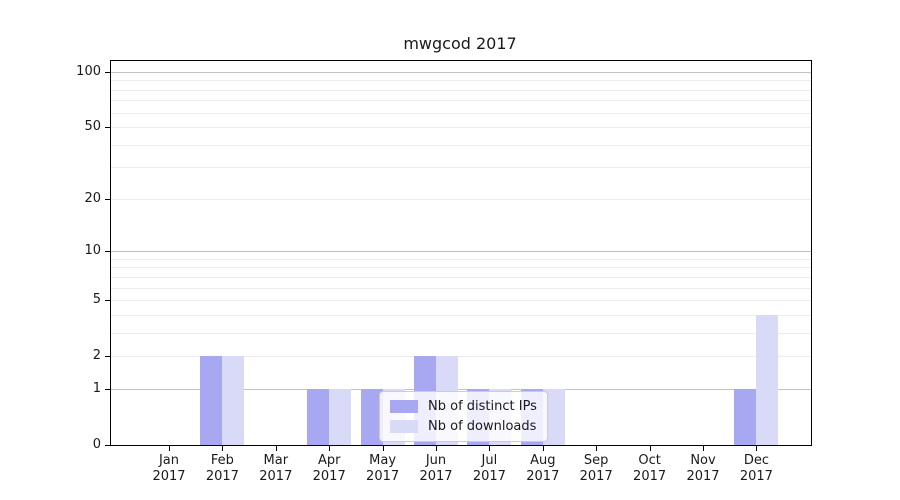  What do you see at coordinates (276, 468) in the screenshot?
I see `x-tick-label-mar-2017: Mar 2017` at bounding box center [276, 468].